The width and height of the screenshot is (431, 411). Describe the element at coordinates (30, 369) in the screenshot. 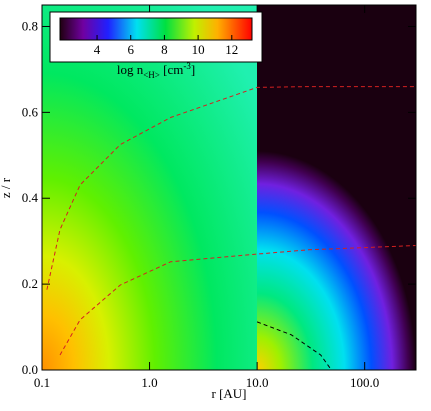

I see `y-tick-label: 0.0` at that location.